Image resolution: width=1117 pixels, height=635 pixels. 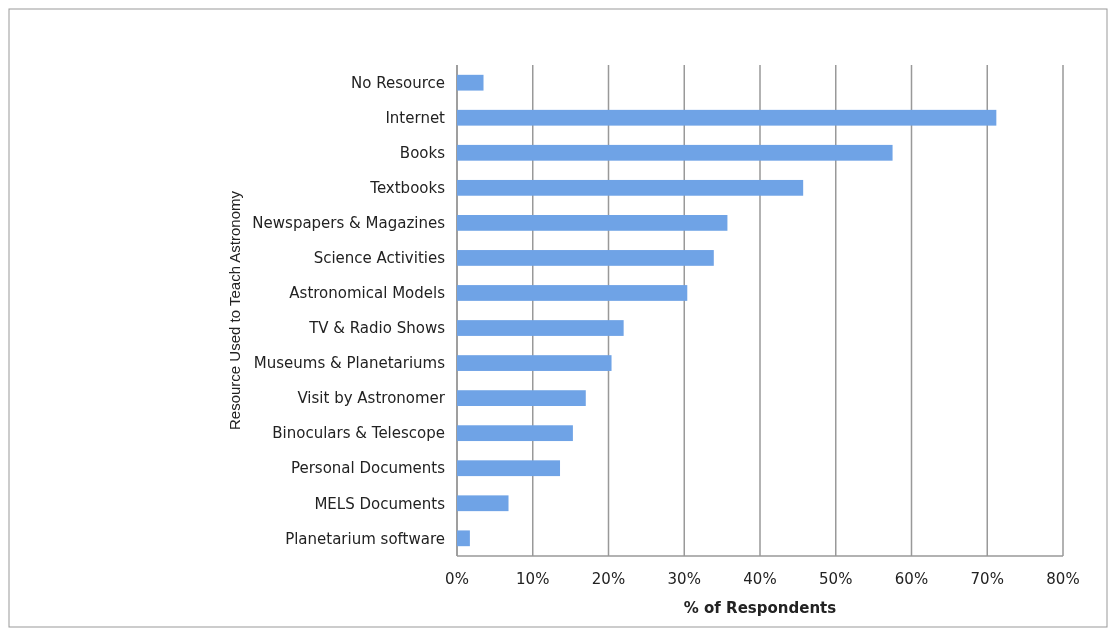 I want to click on x-tick-label: 0%, so click(x=457, y=579).